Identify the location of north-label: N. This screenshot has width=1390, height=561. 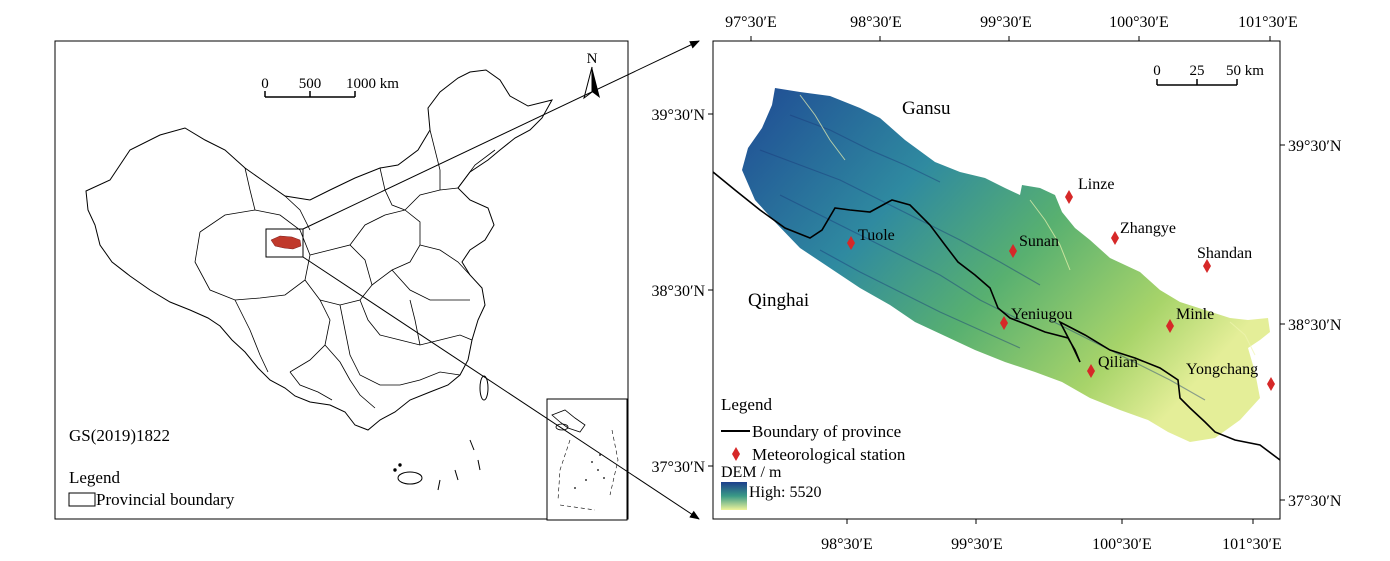
(592, 59).